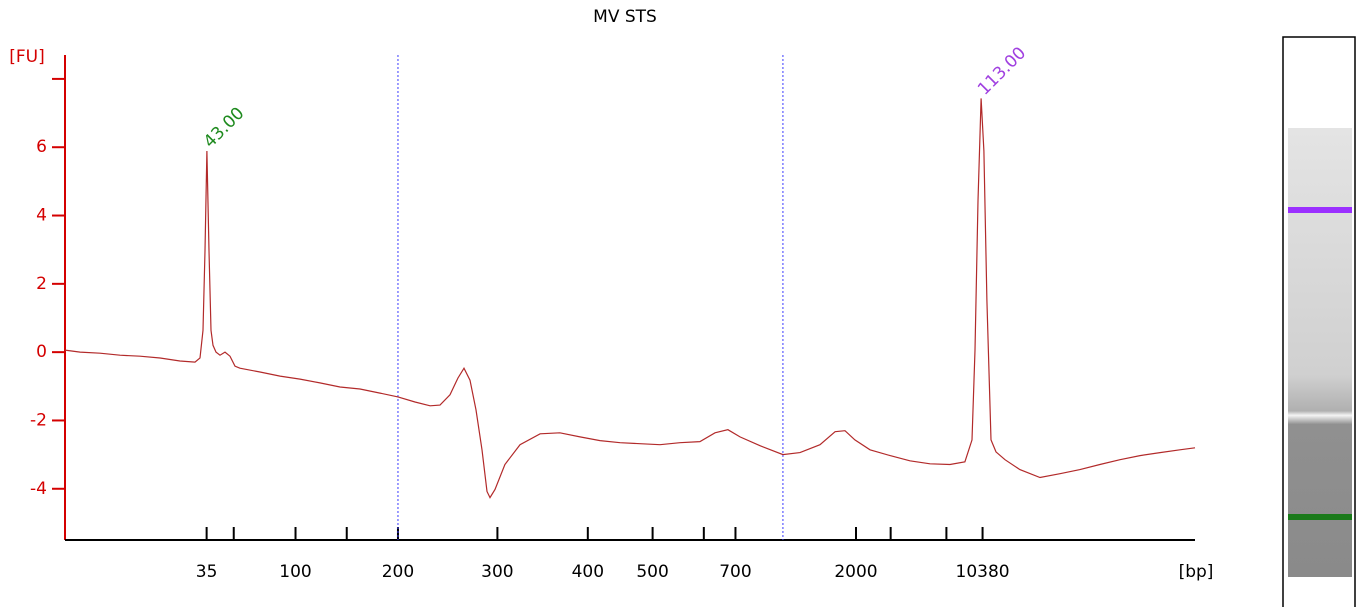 This screenshot has width=1363, height=611. What do you see at coordinates (735, 572) in the screenshot?
I see `x-tick-label: 700` at bounding box center [735, 572].